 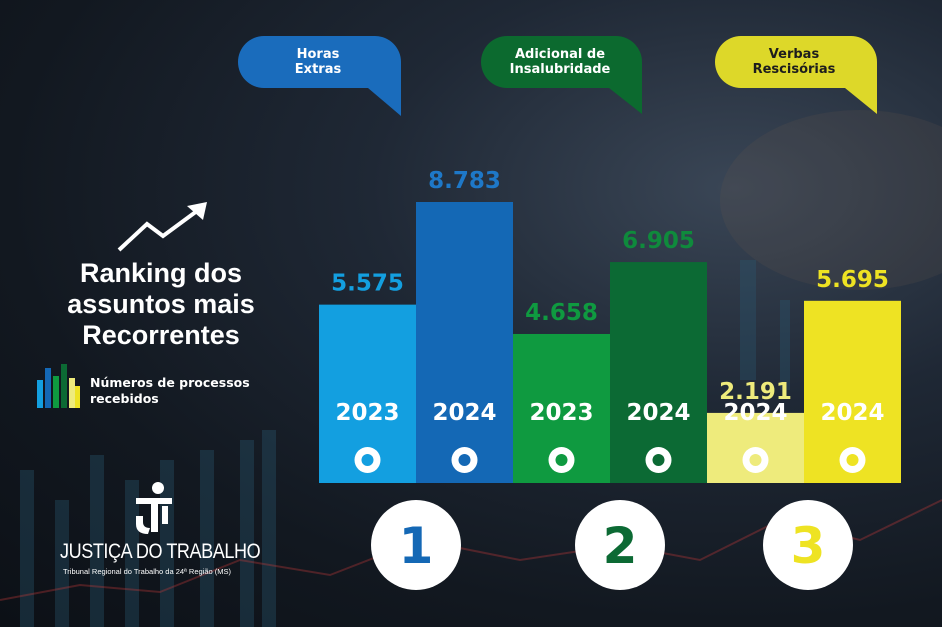 I want to click on bubble-horas-extras: Horas Extras, so click(x=320, y=77).